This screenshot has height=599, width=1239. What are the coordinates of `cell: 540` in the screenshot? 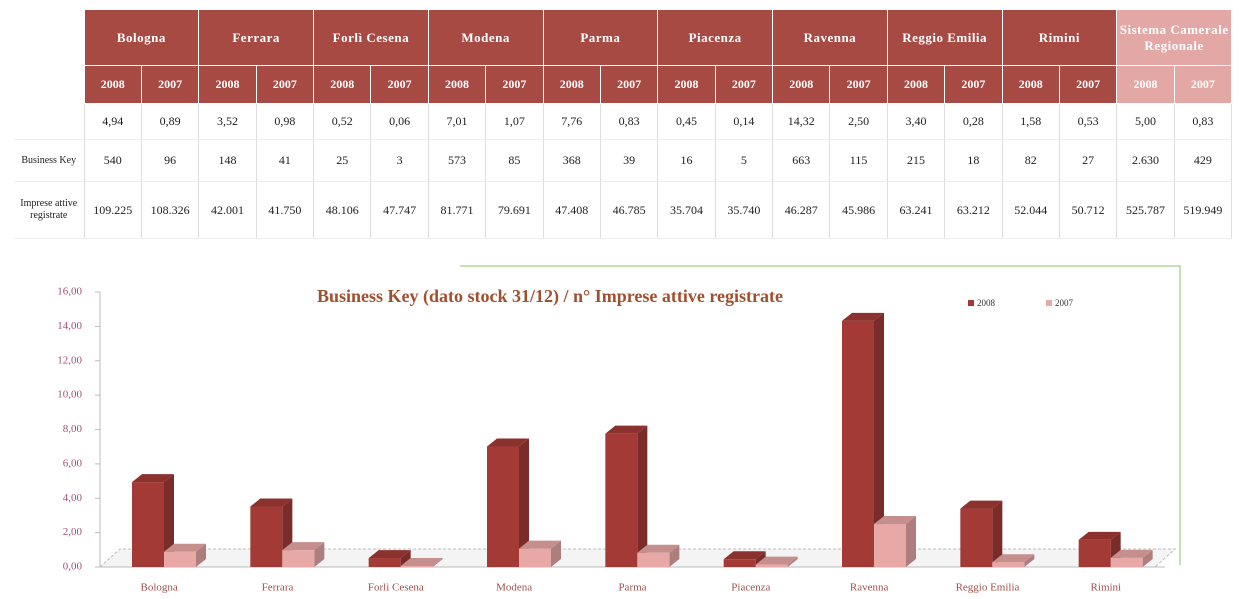 It's located at (113, 160).